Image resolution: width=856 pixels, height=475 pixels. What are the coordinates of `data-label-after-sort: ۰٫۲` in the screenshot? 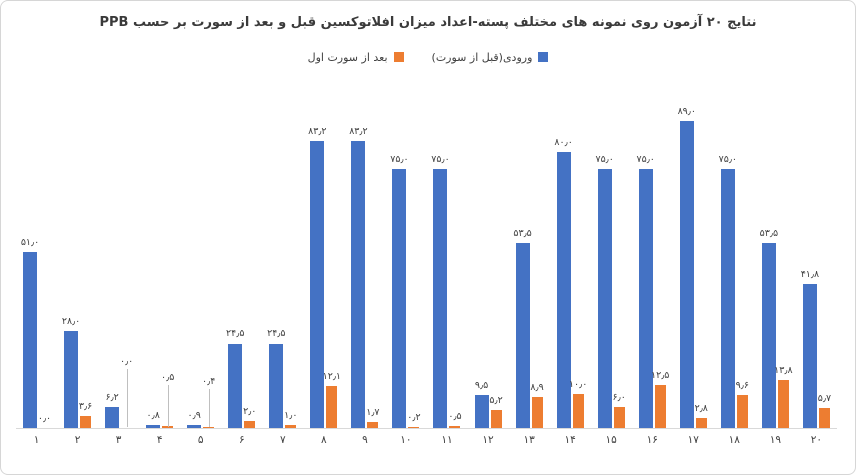 It's located at (414, 418).